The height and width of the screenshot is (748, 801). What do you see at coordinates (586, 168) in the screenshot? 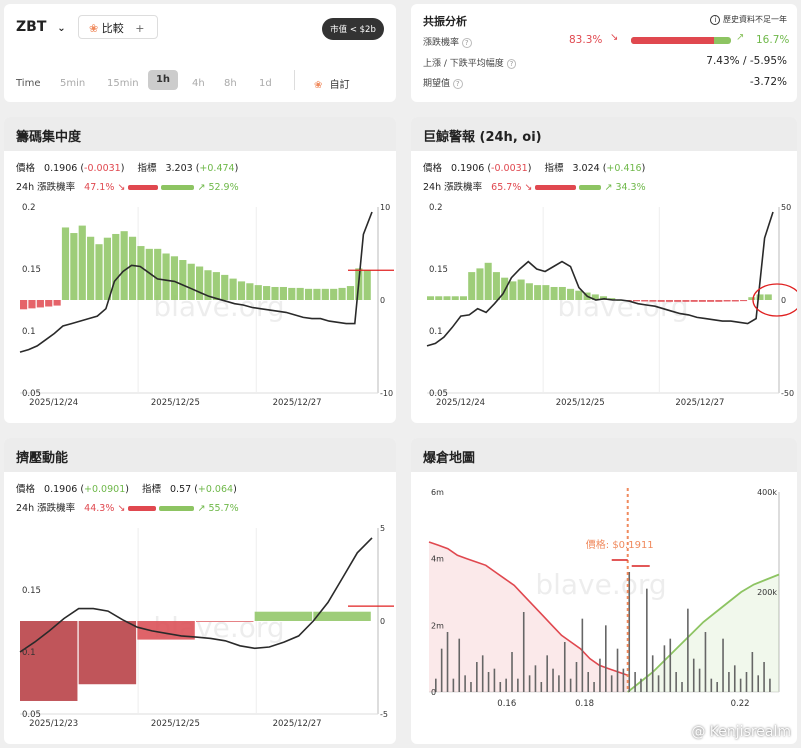
I see `index-value: 3.024` at bounding box center [586, 168].